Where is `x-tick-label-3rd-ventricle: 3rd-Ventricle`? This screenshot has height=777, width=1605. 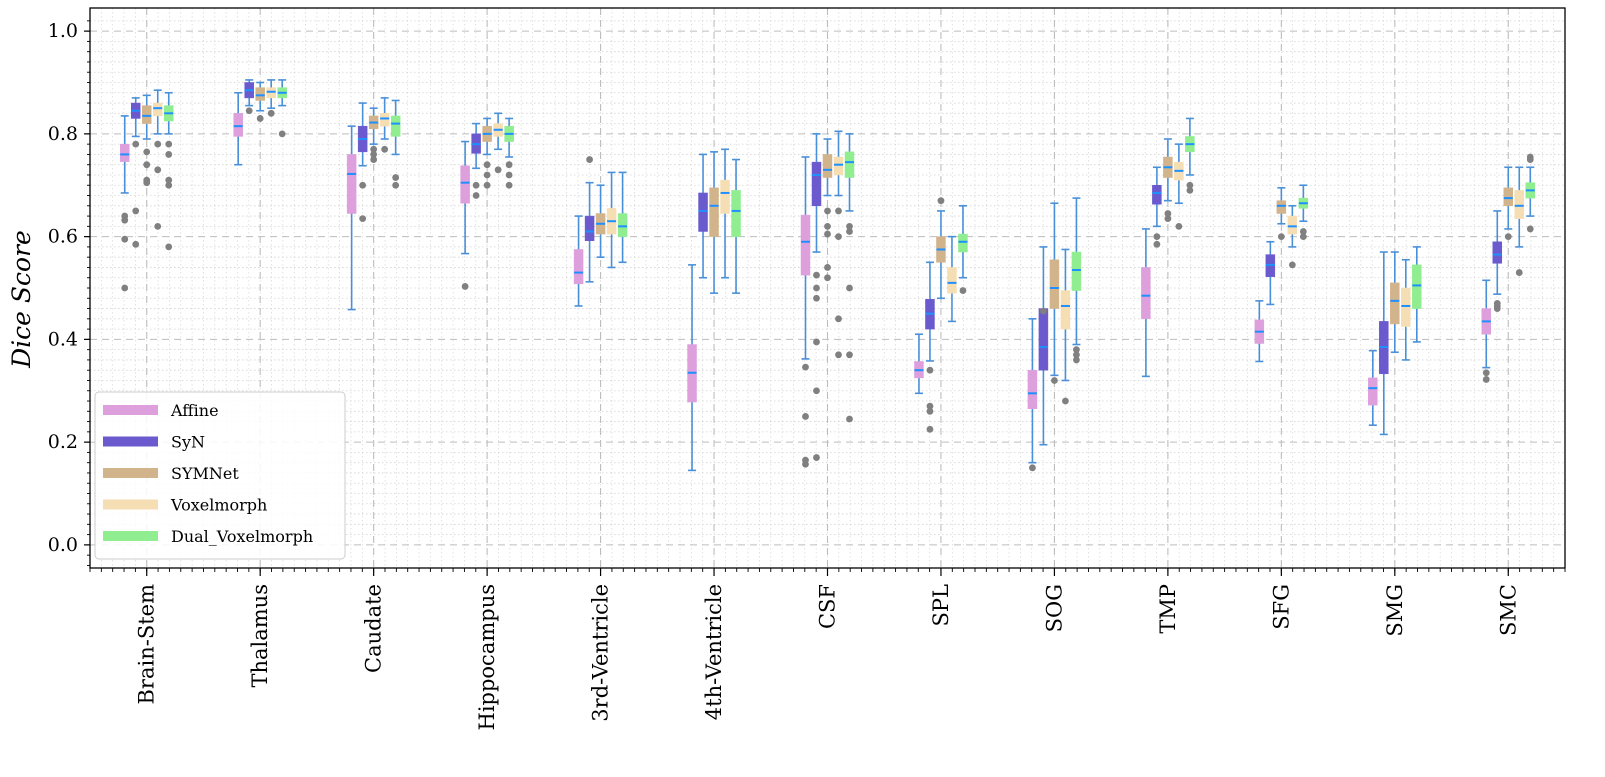 x-tick-label-3rd-ventricle: 3rd-Ventricle is located at coordinates (601, 653).